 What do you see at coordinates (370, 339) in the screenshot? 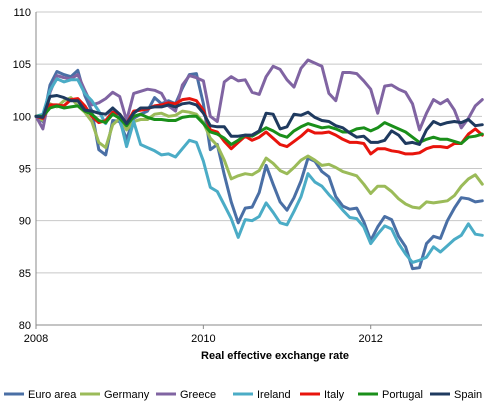
I see `x-tick-label: 2012` at bounding box center [370, 339].